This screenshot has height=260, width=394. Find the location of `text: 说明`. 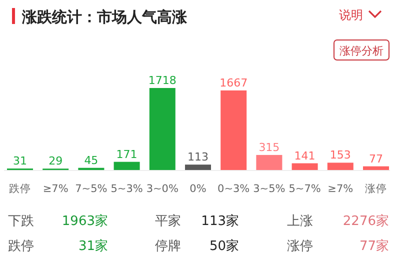

text: 说明 is located at coordinates (351, 15).